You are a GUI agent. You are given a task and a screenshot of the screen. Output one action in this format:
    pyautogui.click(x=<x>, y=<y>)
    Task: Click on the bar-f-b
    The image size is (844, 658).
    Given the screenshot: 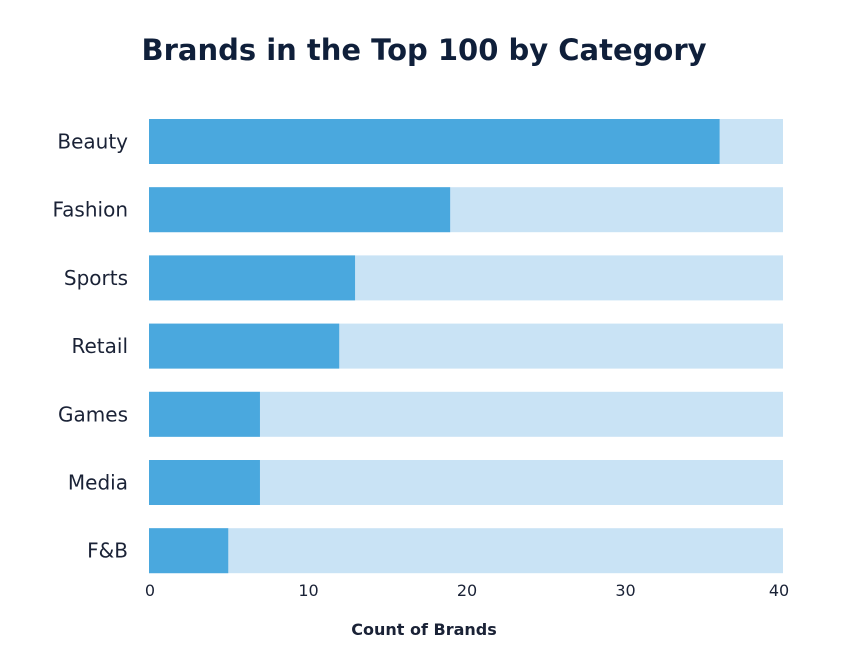 What is the action you would take?
    pyautogui.click(x=189, y=551)
    